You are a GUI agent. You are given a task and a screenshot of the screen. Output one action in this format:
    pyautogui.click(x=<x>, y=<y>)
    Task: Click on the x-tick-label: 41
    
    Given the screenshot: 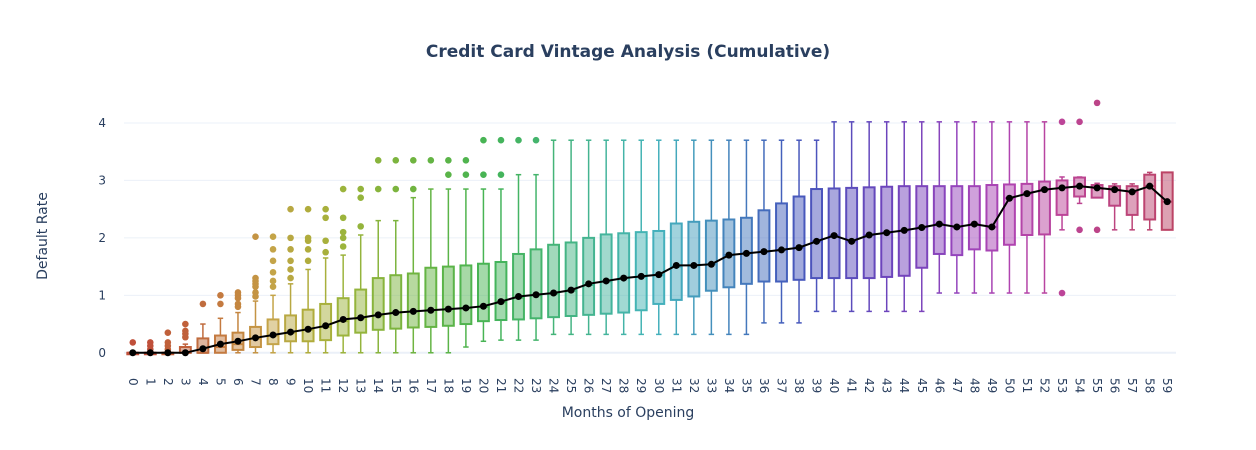 What is the action you would take?
    pyautogui.click(x=852, y=385)
    